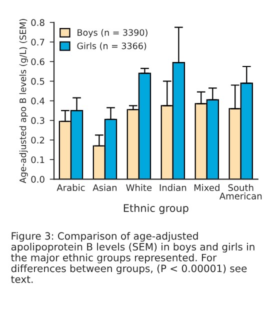  Describe the element at coordinates (240, 192) in the screenshot. I see `x-tick-label: South American` at that location.